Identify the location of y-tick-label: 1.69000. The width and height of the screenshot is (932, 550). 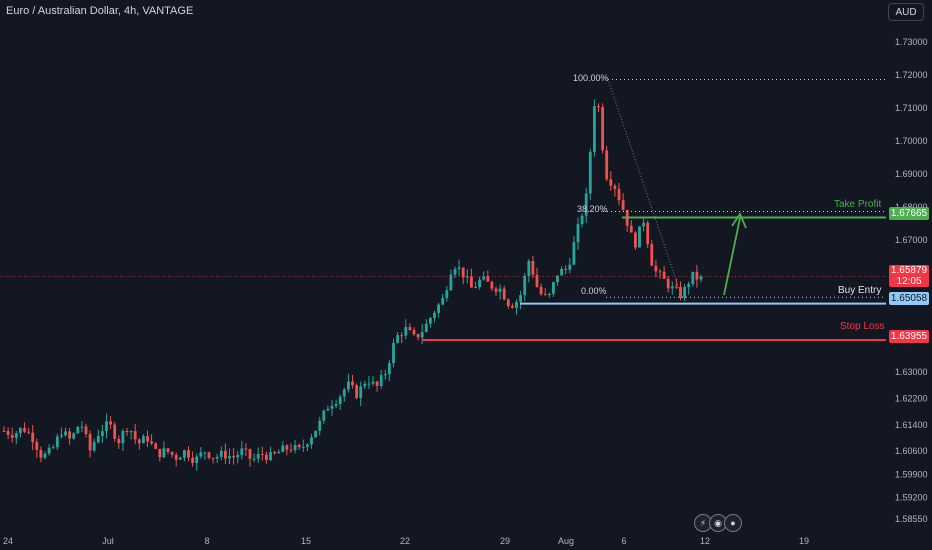
(911, 174).